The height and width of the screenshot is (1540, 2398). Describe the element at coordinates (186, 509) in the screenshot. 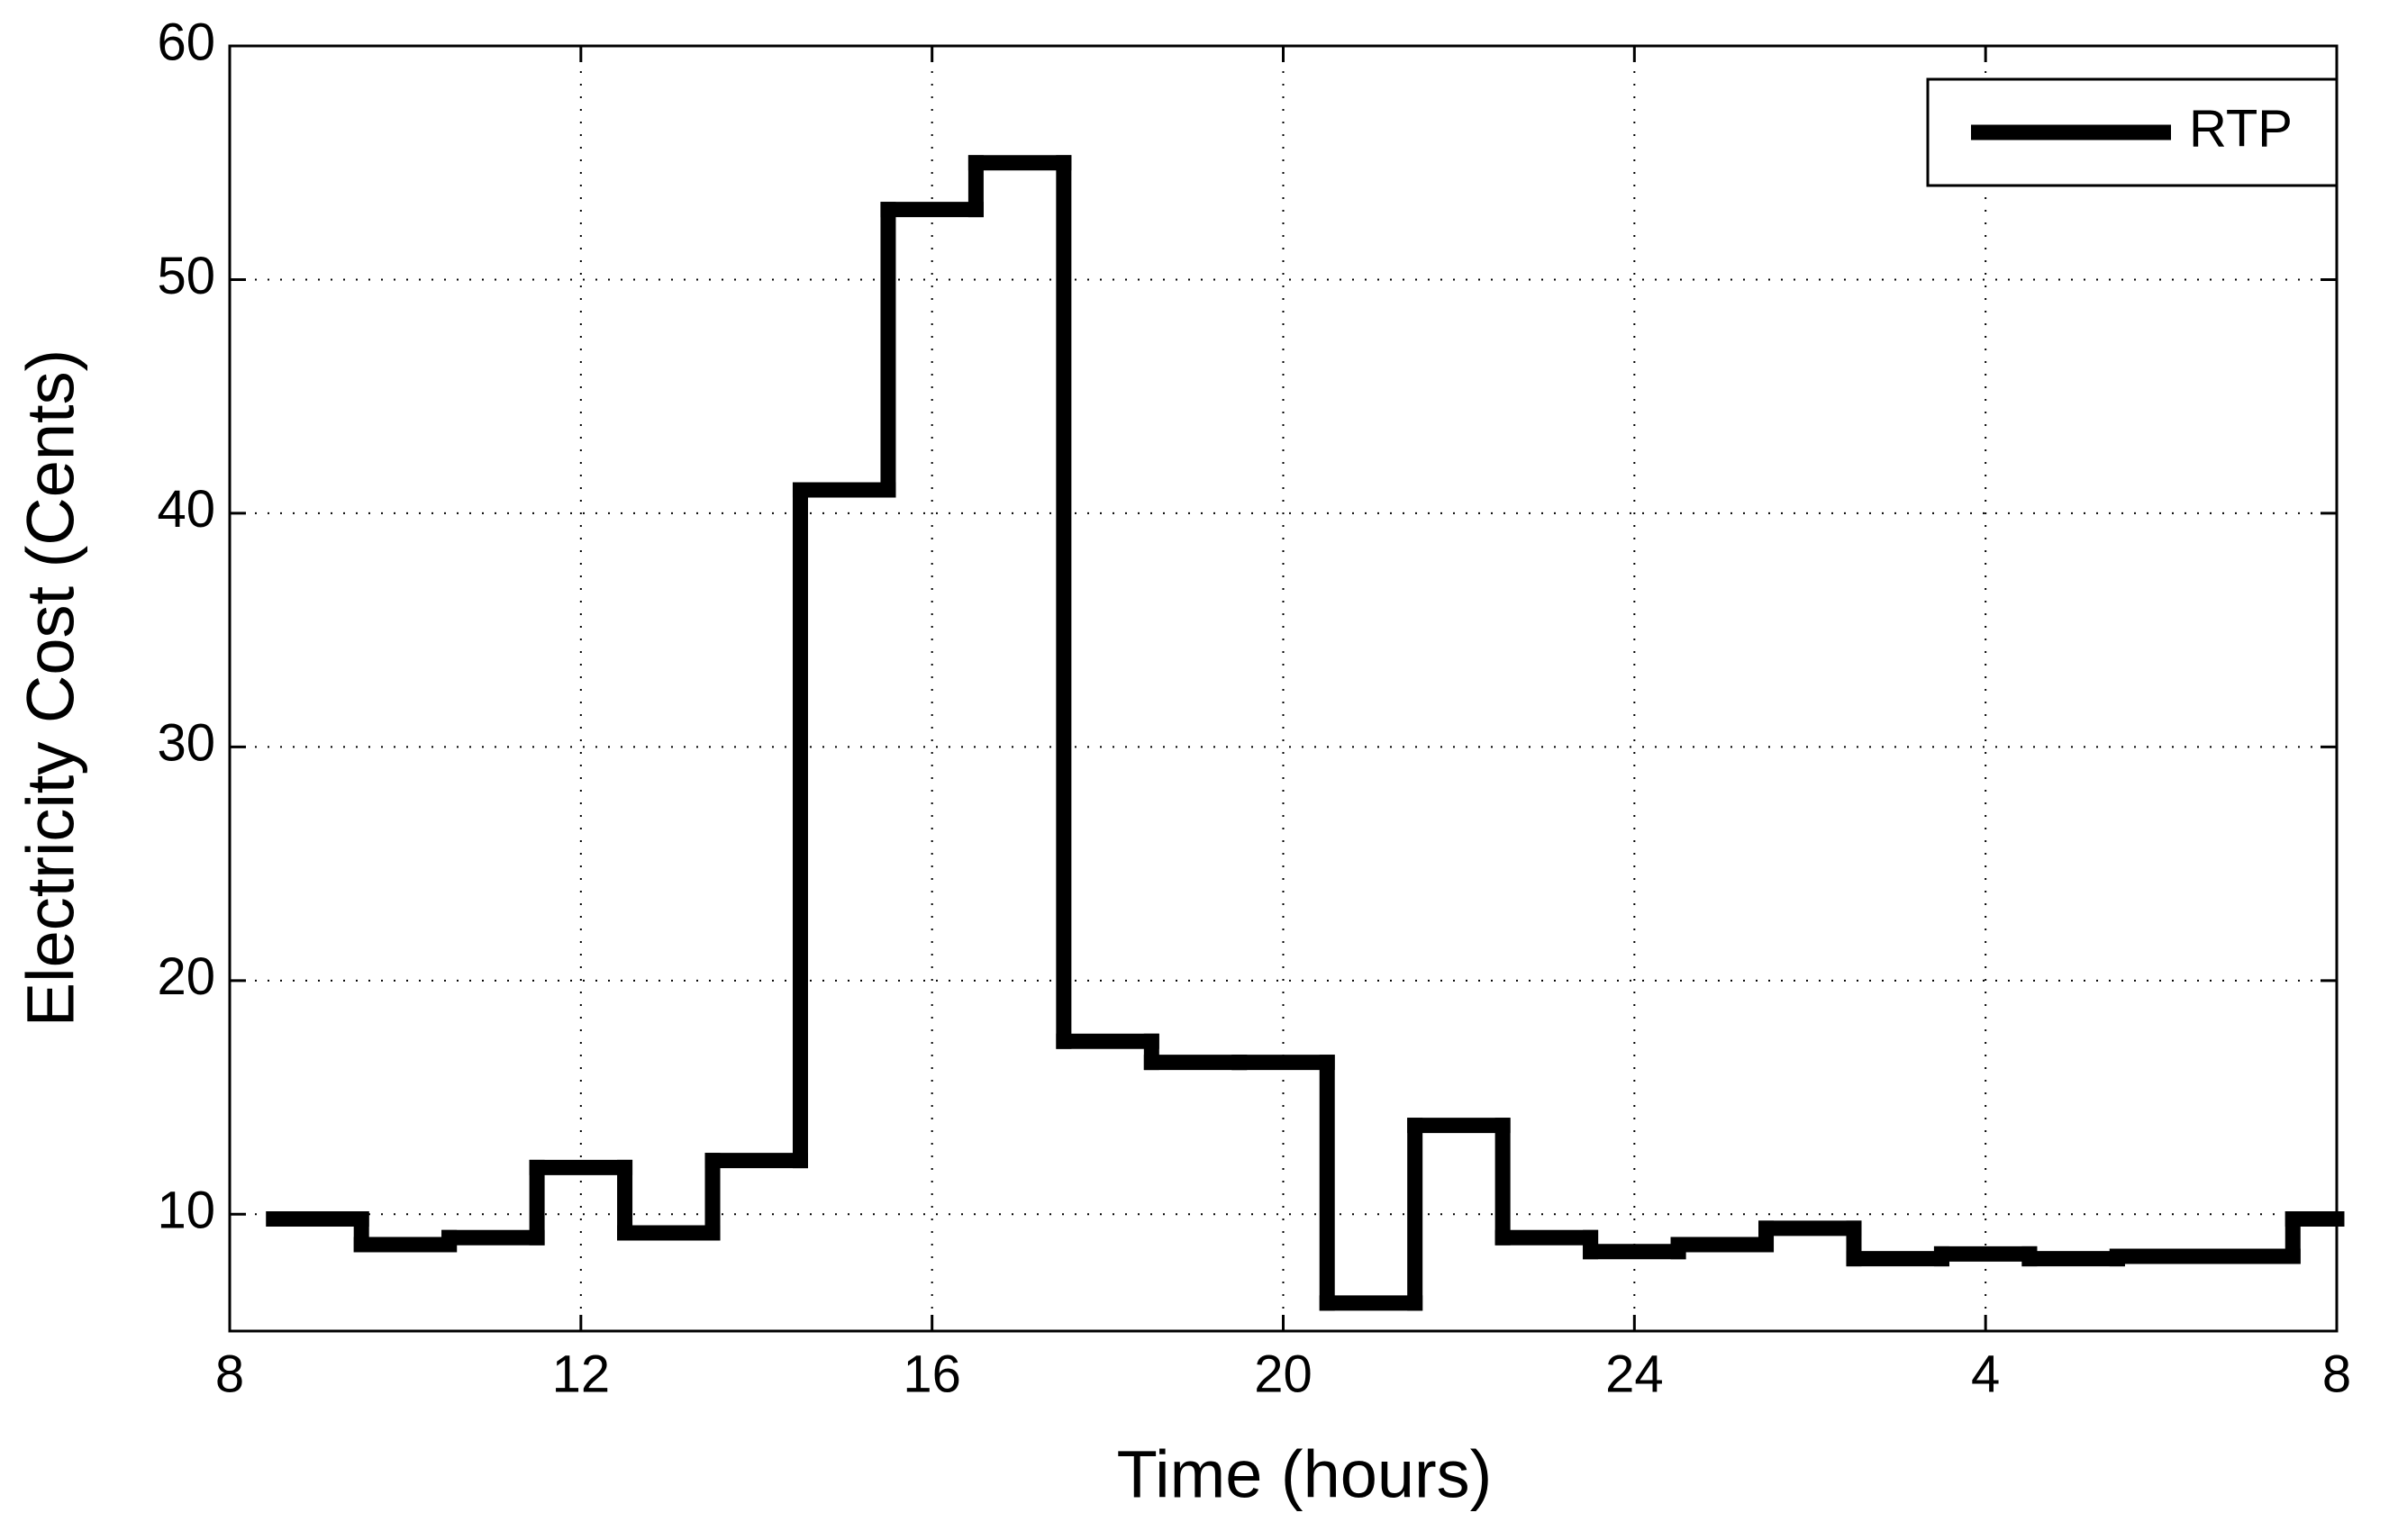

I see `y-tick-label: 40` at that location.